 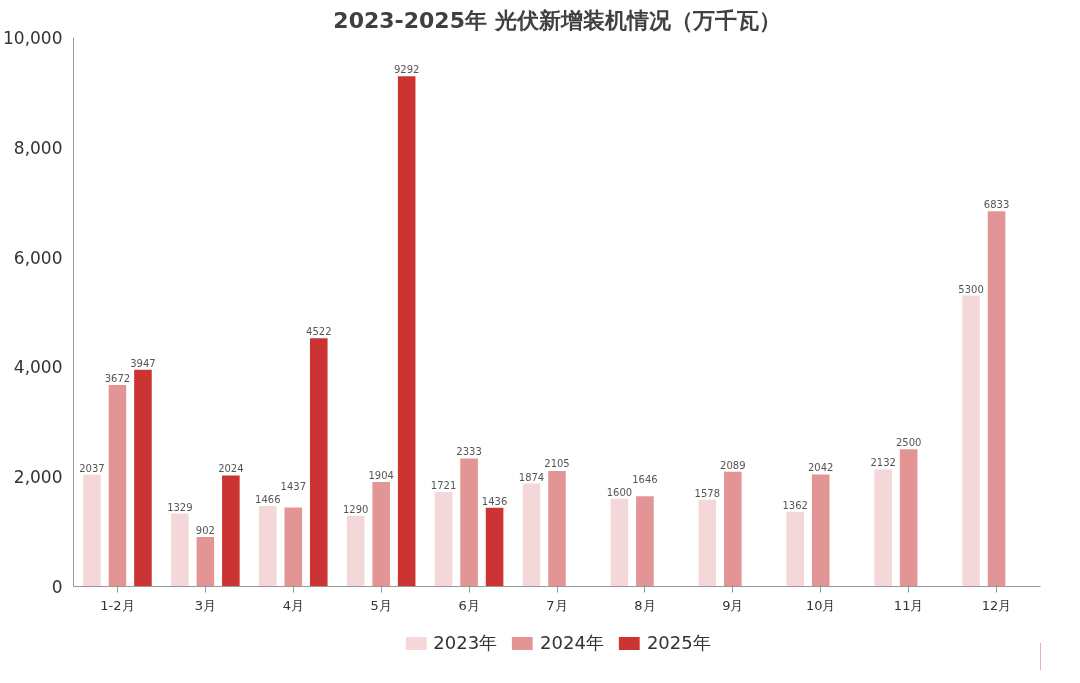 What do you see at coordinates (733, 605) in the screenshot?
I see `x-tick-label: 9月` at bounding box center [733, 605].